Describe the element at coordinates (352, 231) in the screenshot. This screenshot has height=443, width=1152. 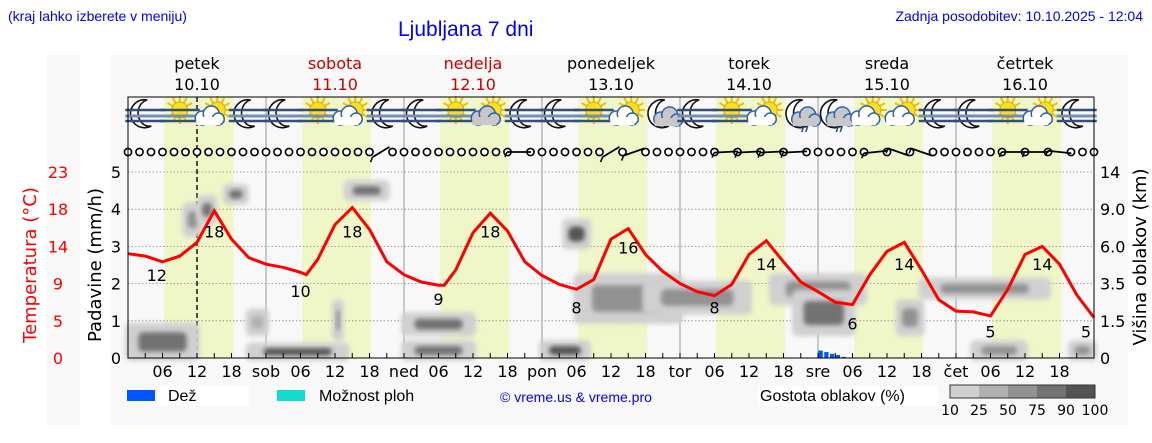
I see `temperature-extreme-label: 18` at that location.